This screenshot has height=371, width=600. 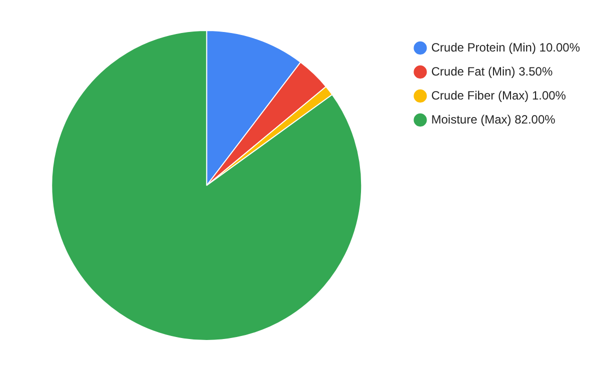 What do you see at coordinates (493, 119) in the screenshot?
I see `legend-label: Moisture (Max) 82.00%` at bounding box center [493, 119].